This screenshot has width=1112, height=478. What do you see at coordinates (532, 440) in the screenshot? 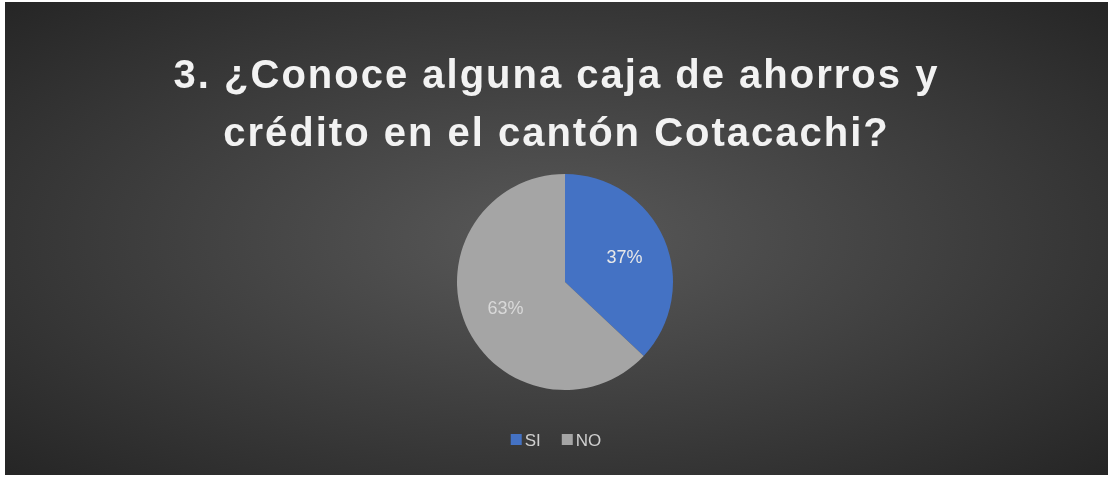
I see `legend-label: SI` at bounding box center [532, 440].